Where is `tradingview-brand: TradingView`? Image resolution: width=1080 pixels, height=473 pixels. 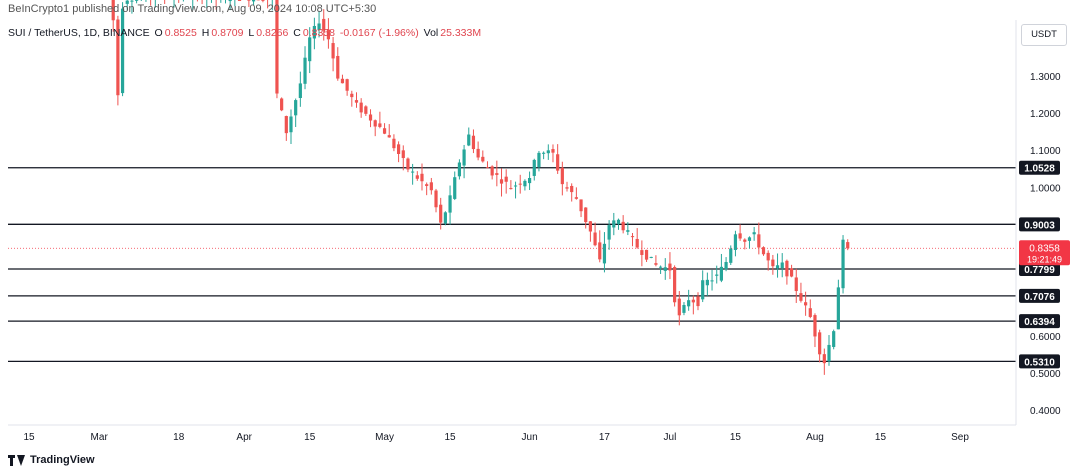 tradingview-brand: TradingView is located at coordinates (62, 460).